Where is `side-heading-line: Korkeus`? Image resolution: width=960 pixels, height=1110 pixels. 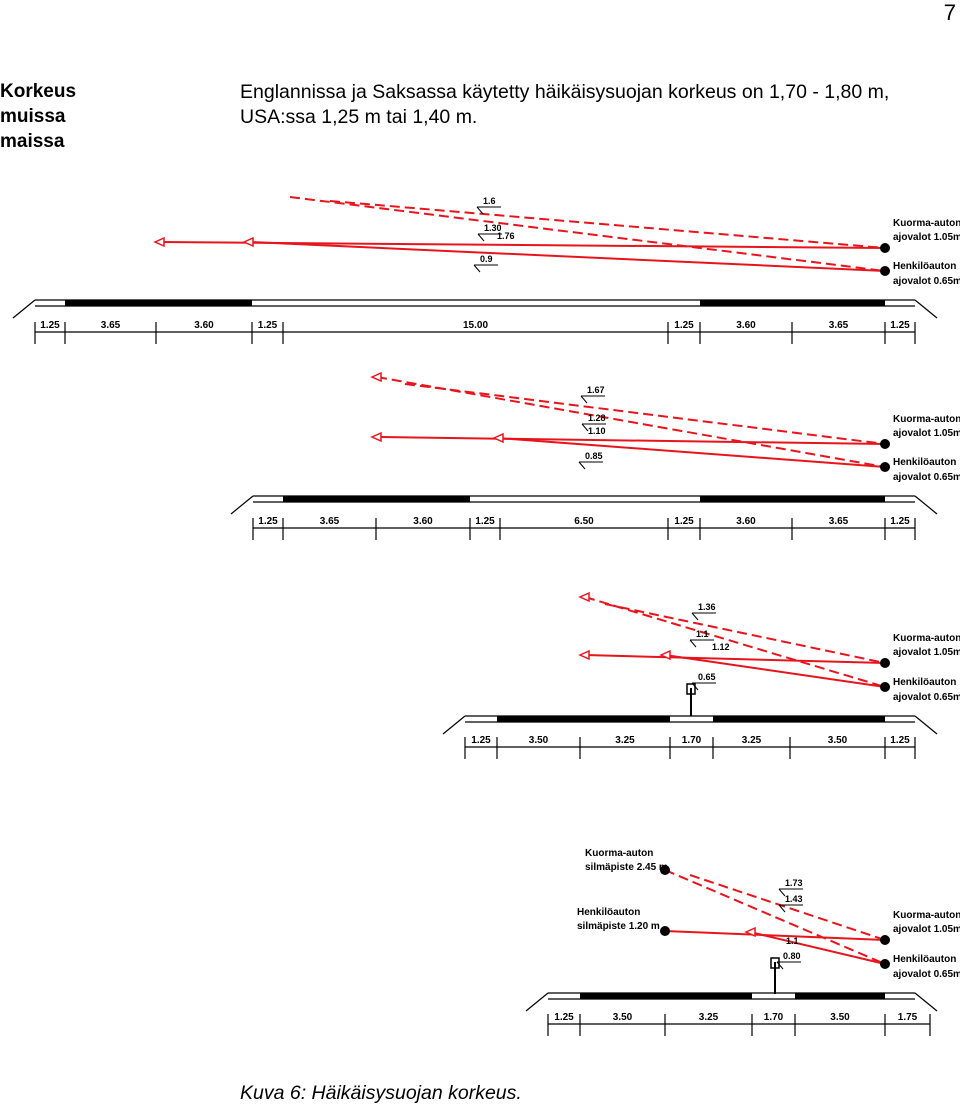 side-heading-line: Korkeus is located at coordinates (38, 91).